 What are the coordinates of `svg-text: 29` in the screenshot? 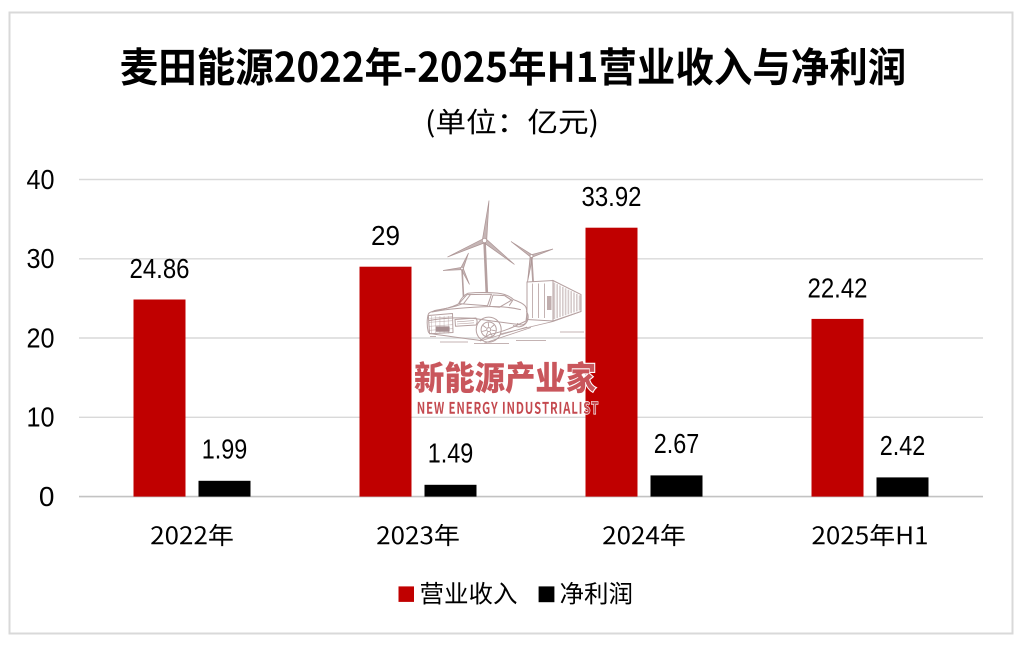 It's located at (385, 235).